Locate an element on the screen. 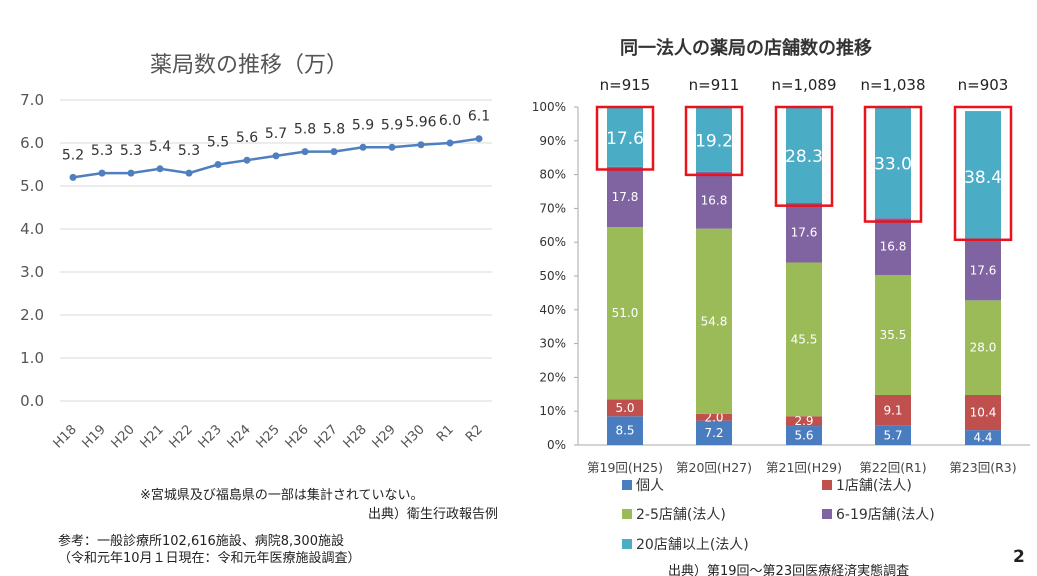  data-label: 6.1 is located at coordinates (479, 117).